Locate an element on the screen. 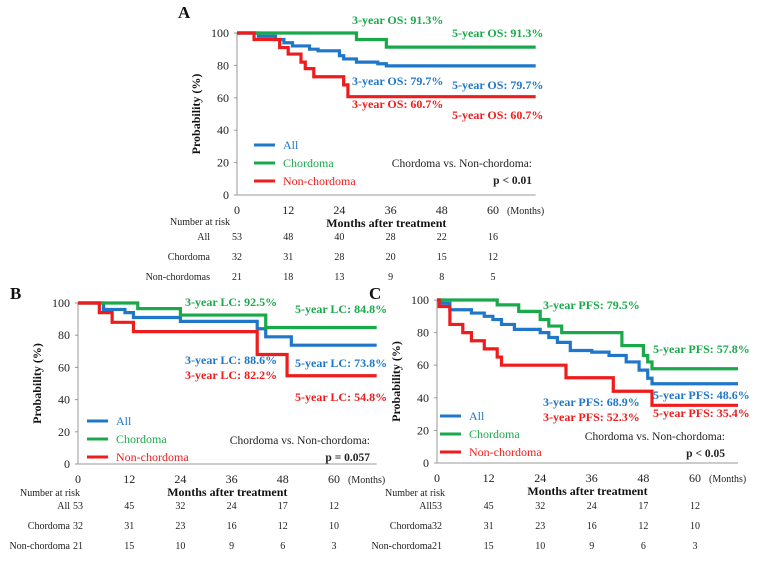  annotation-g3: 3-year LC: 92.5% is located at coordinates (231, 302).